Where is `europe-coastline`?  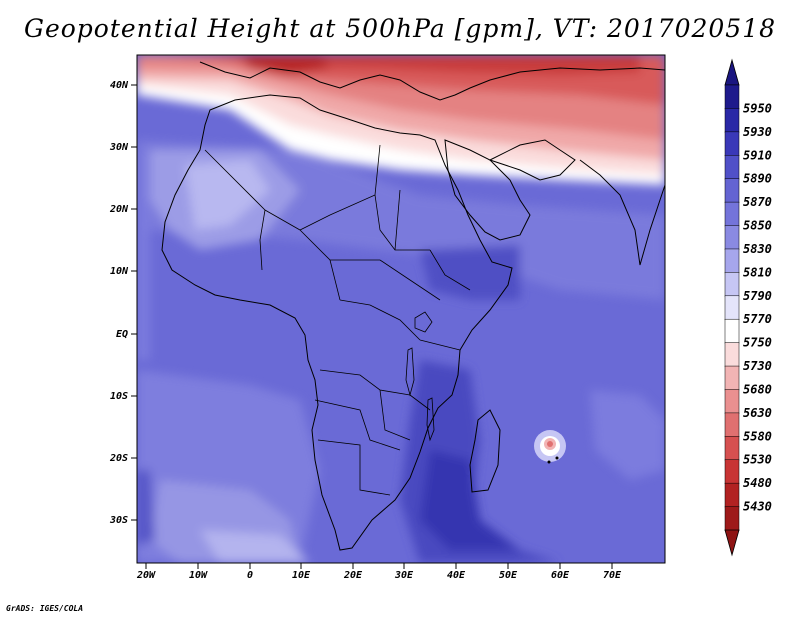
europe-coastline is located at coordinates (432, 81).